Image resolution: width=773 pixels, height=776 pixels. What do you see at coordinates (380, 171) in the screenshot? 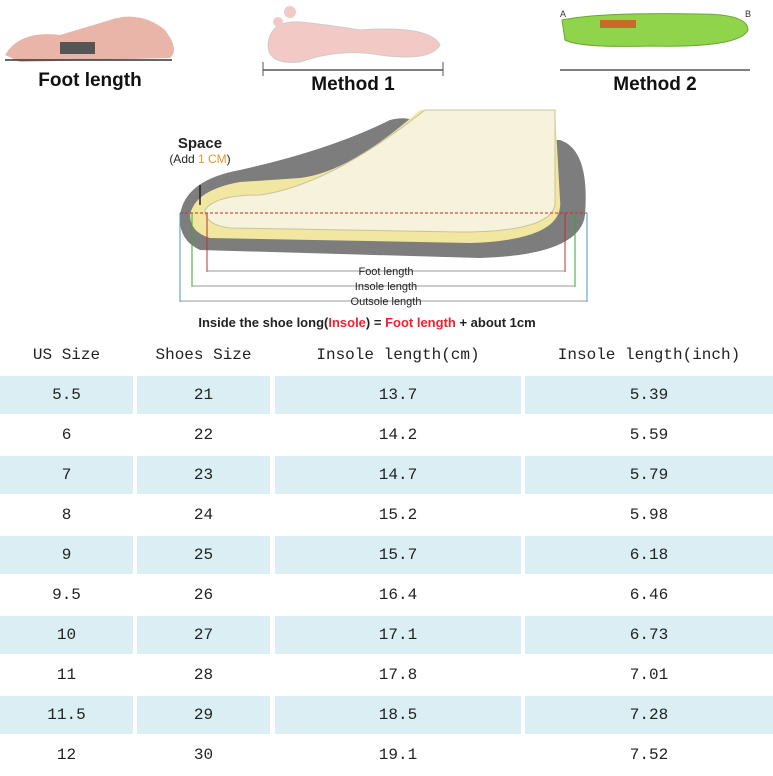
I see `foot` at bounding box center [380, 171].